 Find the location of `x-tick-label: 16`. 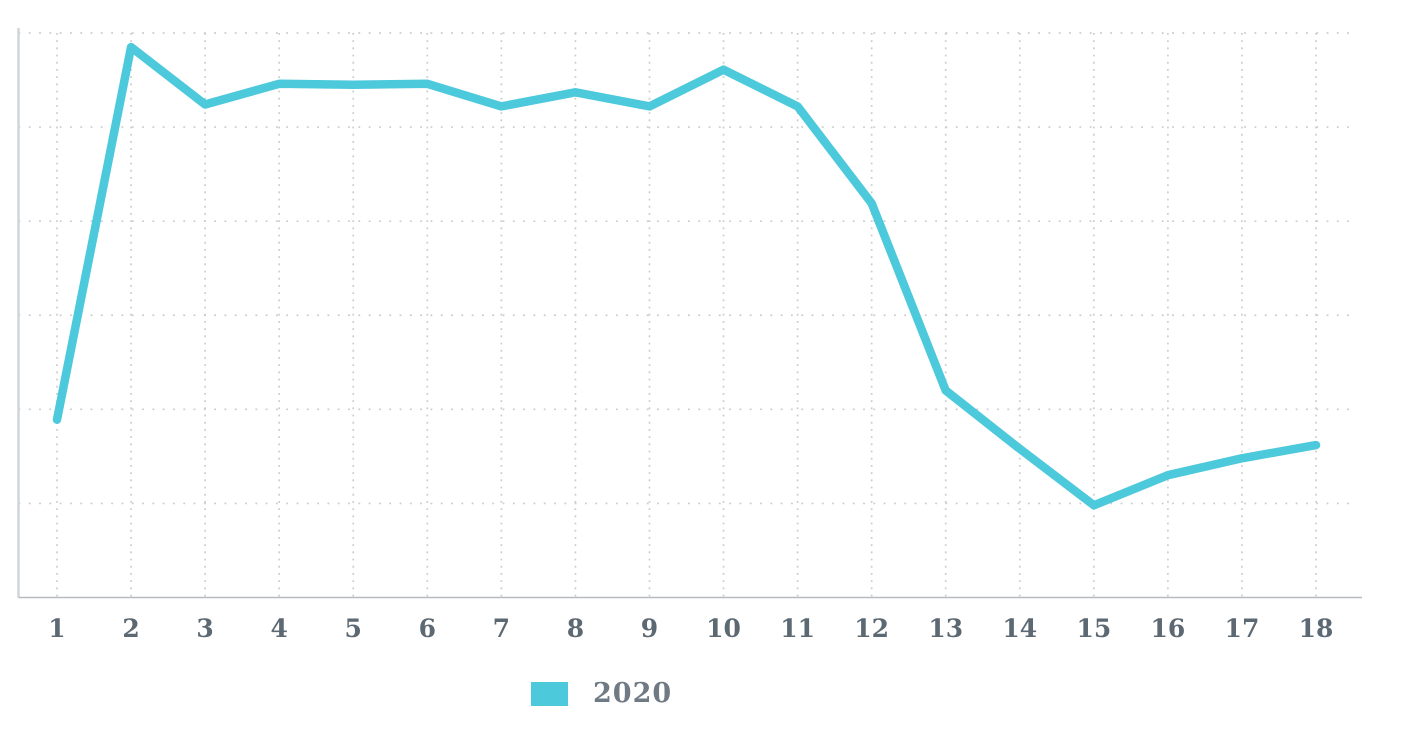

x-tick-label: 16 is located at coordinates (1168, 628).